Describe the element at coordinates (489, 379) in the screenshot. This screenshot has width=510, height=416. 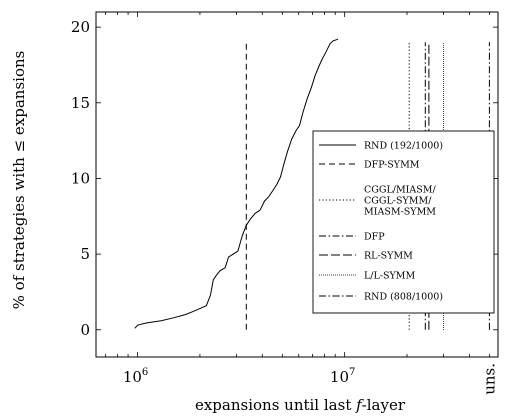
I see `x-tick-label-unsolved: uns.` at that location.